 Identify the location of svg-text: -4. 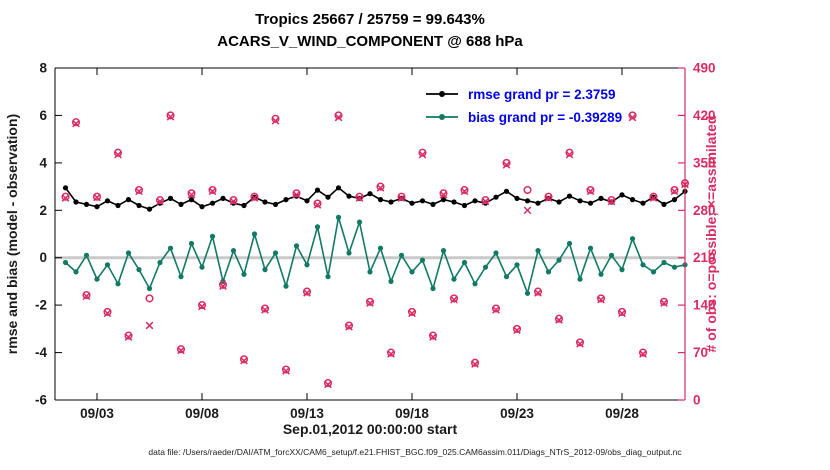
(41, 352).